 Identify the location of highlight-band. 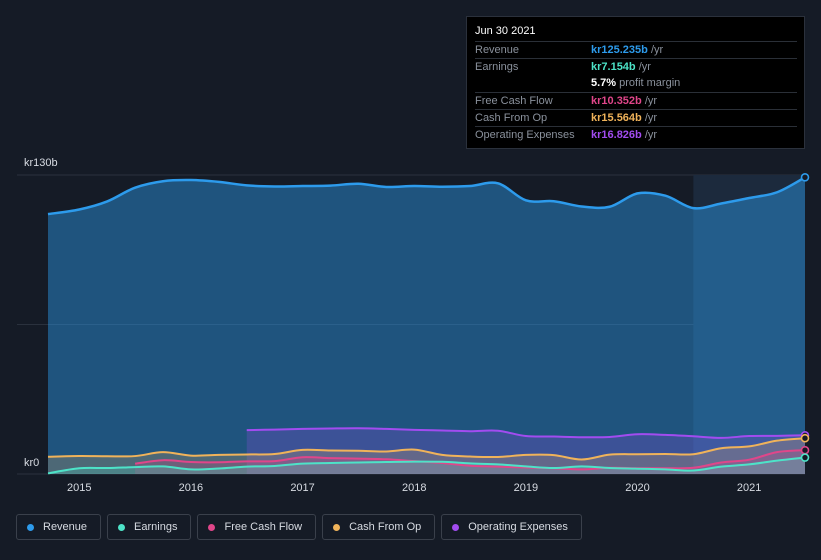
(749, 324).